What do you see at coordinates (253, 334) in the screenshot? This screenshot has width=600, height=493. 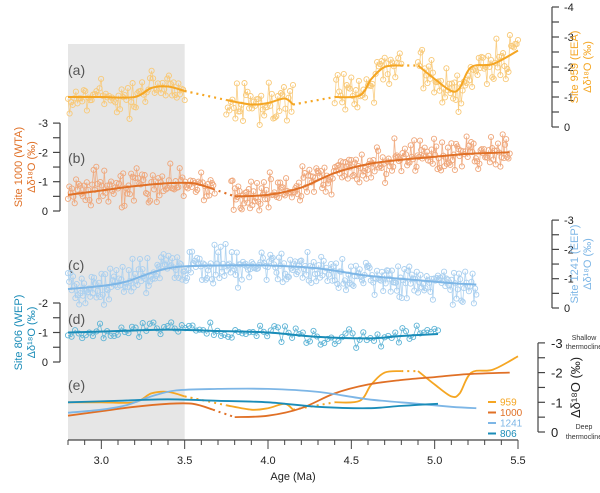 I see `smoothed-line-d` at bounding box center [253, 334].